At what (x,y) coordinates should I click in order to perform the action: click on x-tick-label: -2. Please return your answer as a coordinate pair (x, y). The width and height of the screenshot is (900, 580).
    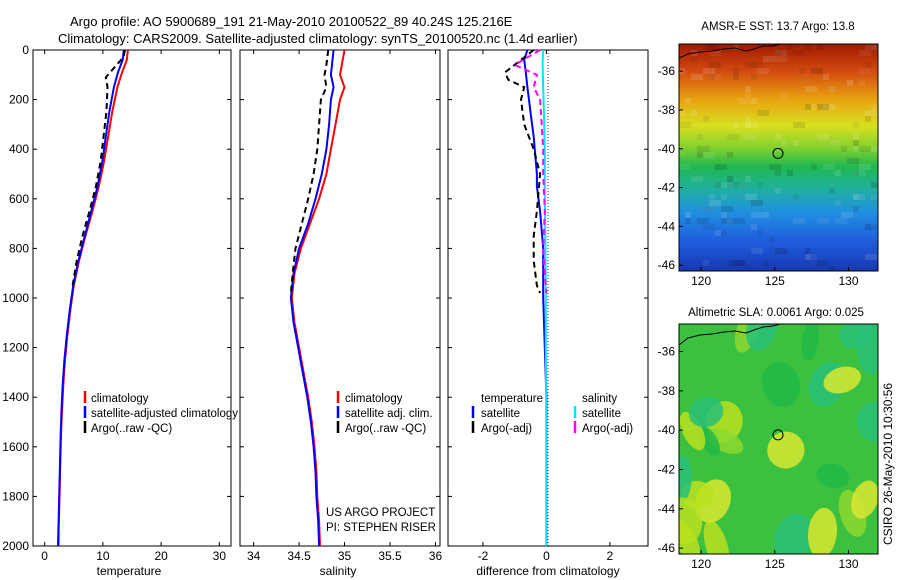
    Looking at the image, I should click on (483, 556).